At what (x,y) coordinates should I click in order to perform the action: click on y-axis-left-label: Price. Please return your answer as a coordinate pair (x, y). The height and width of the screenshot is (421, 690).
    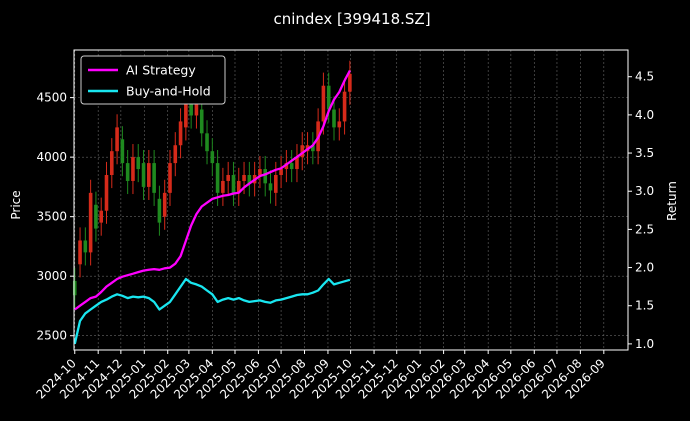
    Looking at the image, I should click on (16, 204).